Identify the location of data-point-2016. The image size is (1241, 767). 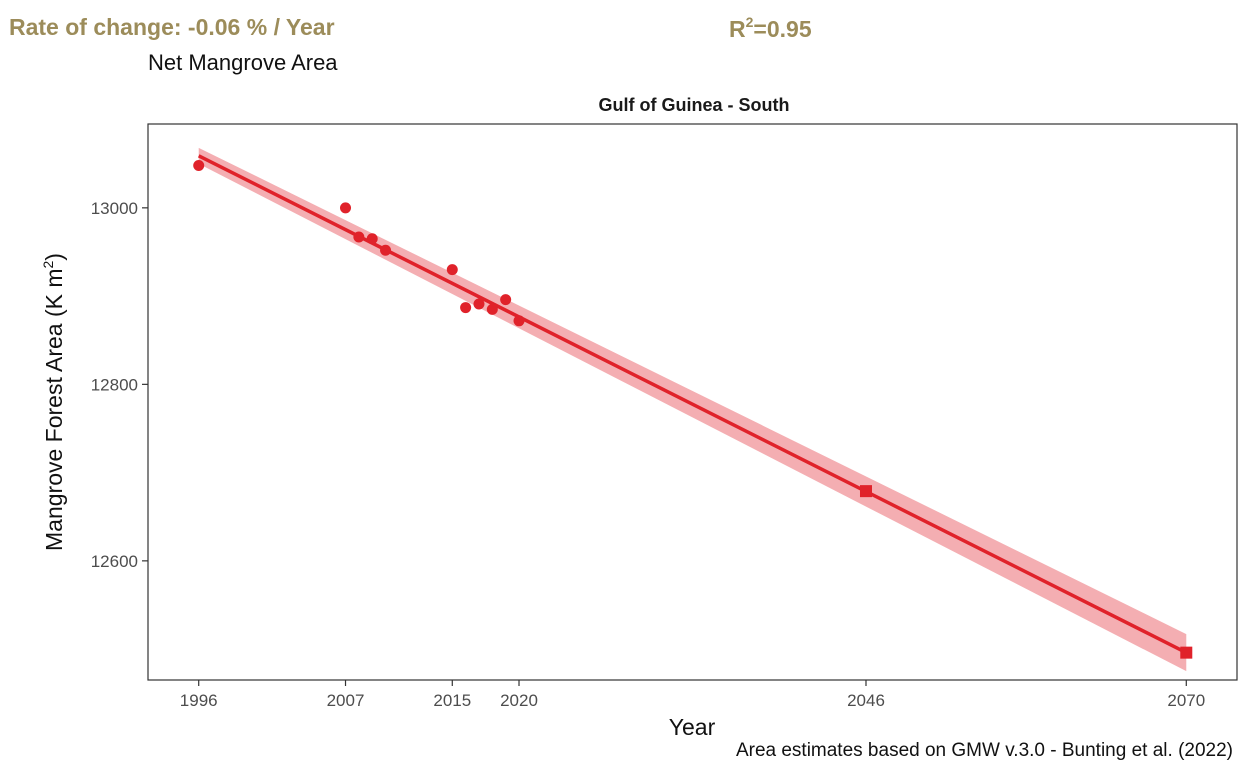
(466, 308).